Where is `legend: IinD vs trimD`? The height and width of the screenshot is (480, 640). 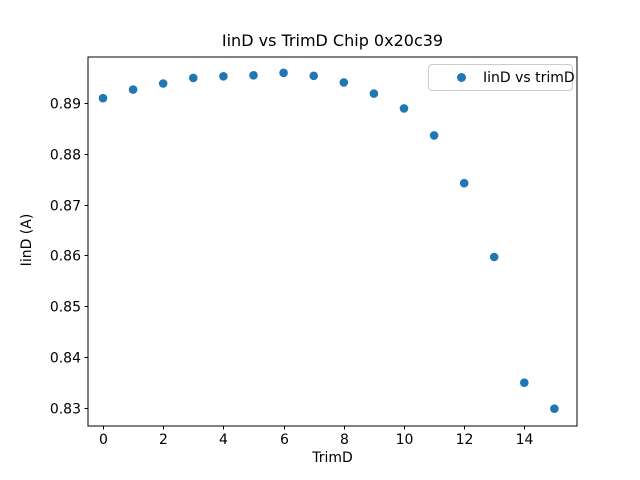 legend: IinD vs trimD is located at coordinates (501, 77).